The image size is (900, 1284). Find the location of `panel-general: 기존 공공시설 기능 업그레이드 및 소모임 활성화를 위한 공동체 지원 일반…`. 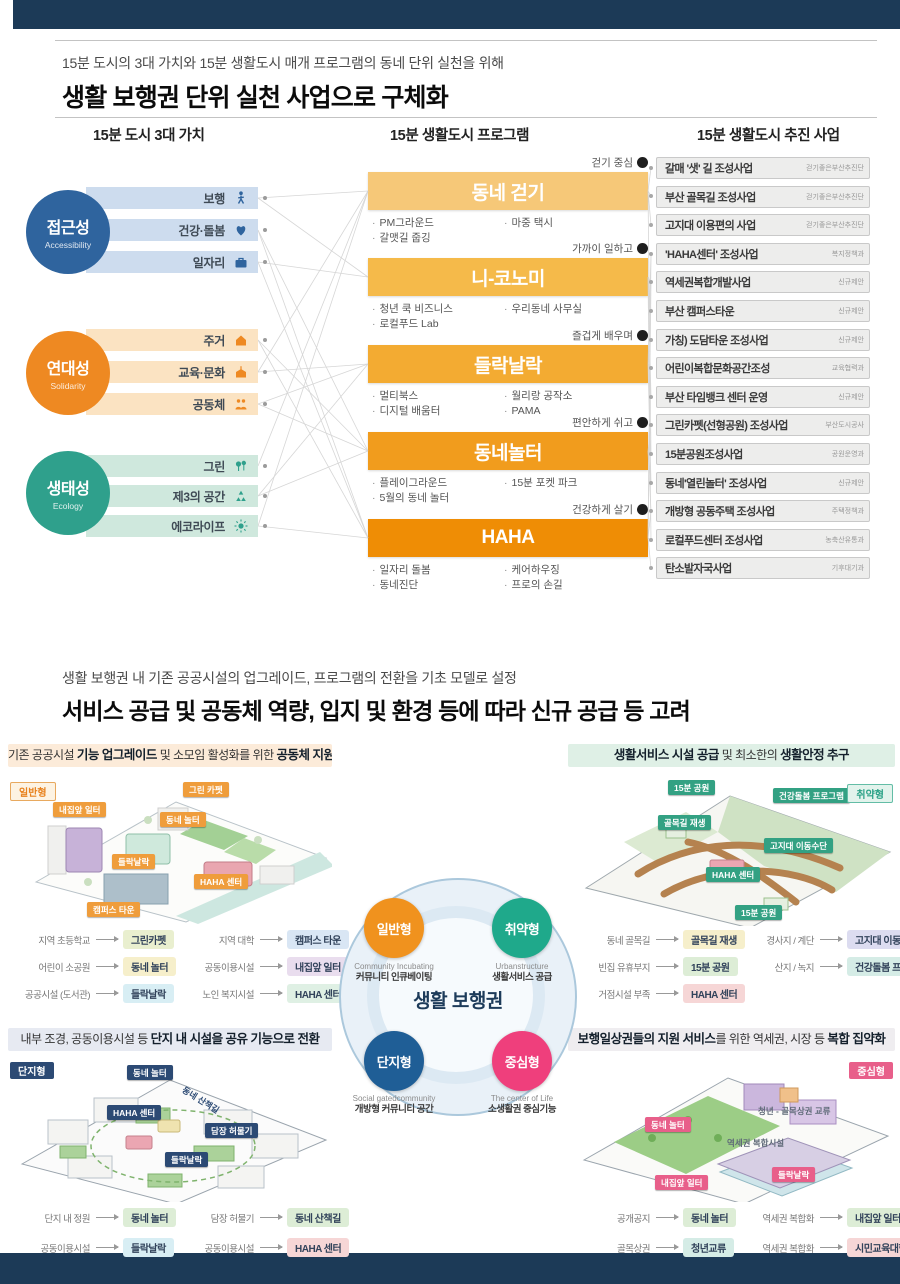

panel-general: 기존 공공시설 기능 업그레이드 및 소모임 활성화를 위한 공동체 지원 일반… is located at coordinates (179, 882).